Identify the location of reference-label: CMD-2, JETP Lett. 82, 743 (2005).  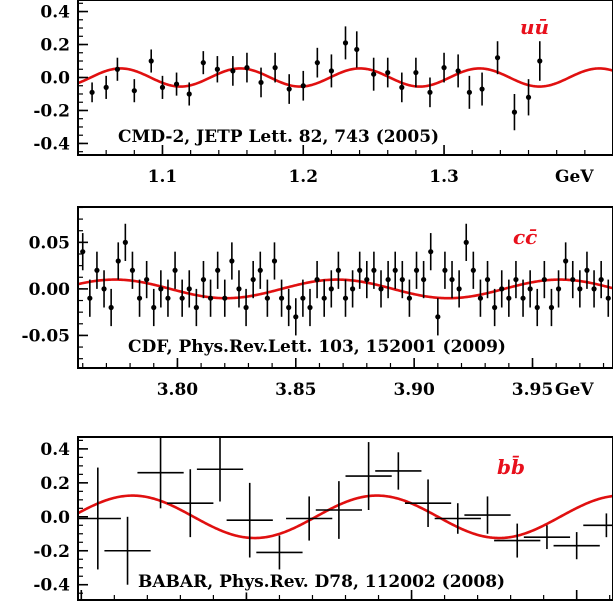
(278, 137).